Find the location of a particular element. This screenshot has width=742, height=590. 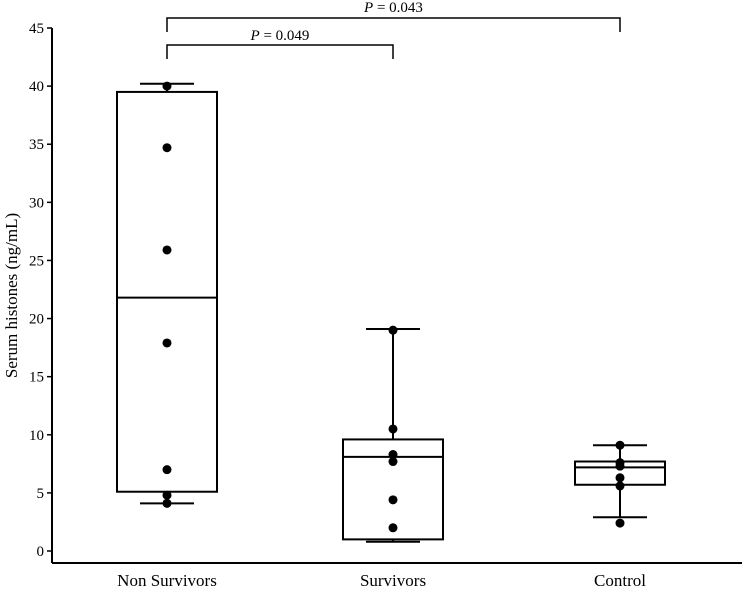

bracket: P = 0.043 is located at coordinates (393, 16).